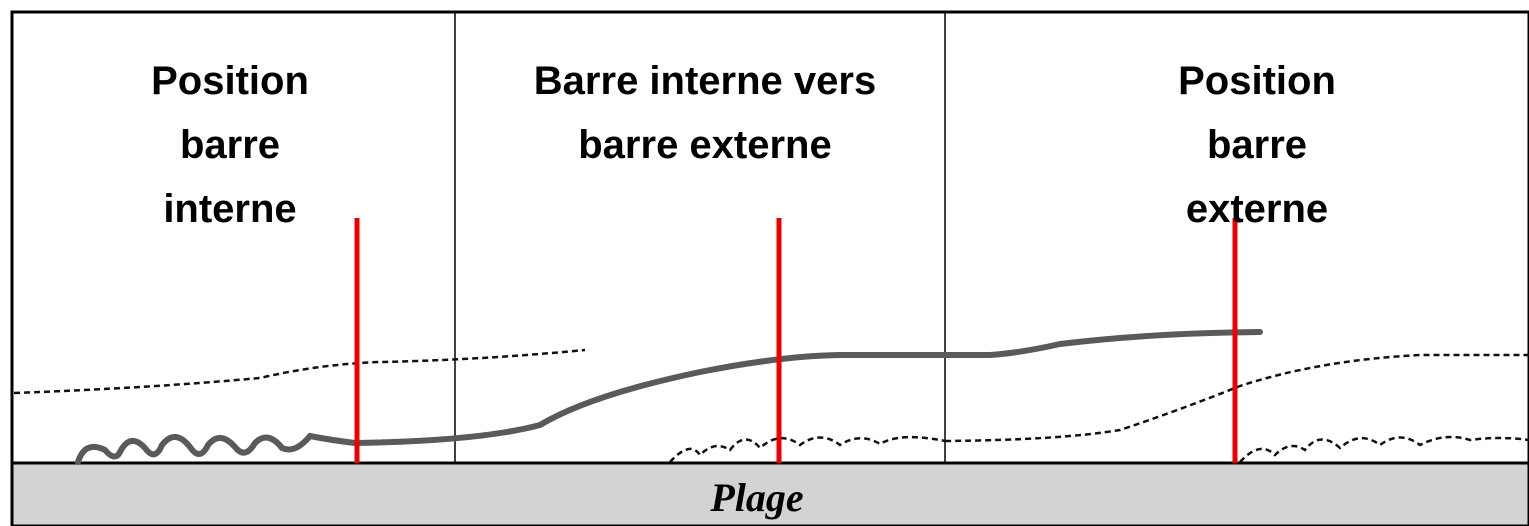  Describe the element at coordinates (705, 81) in the screenshot. I see `panel-label: Barre interne vers` at that location.